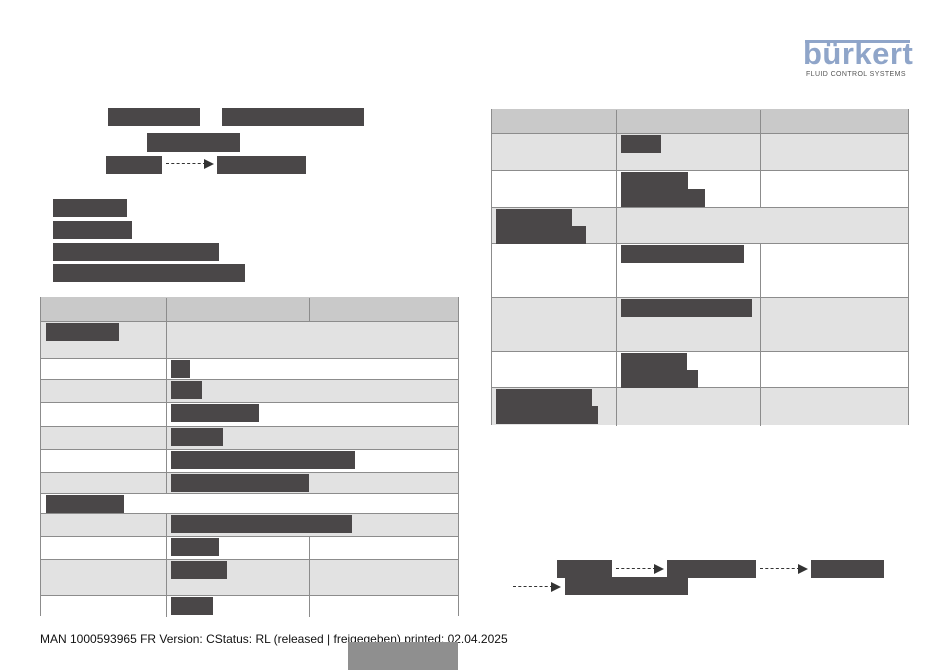 The height and width of the screenshot is (670, 950). Describe the element at coordinates (856, 74) in the screenshot. I see `logo-tagline: FLUID CONTROL SYSTEMS` at that location.